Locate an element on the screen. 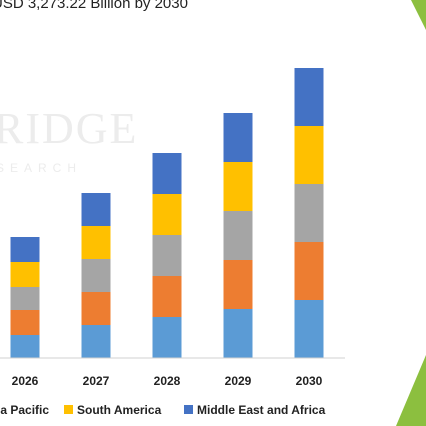 The image size is (426, 426). x-tick-label: 2029 is located at coordinates (238, 381).